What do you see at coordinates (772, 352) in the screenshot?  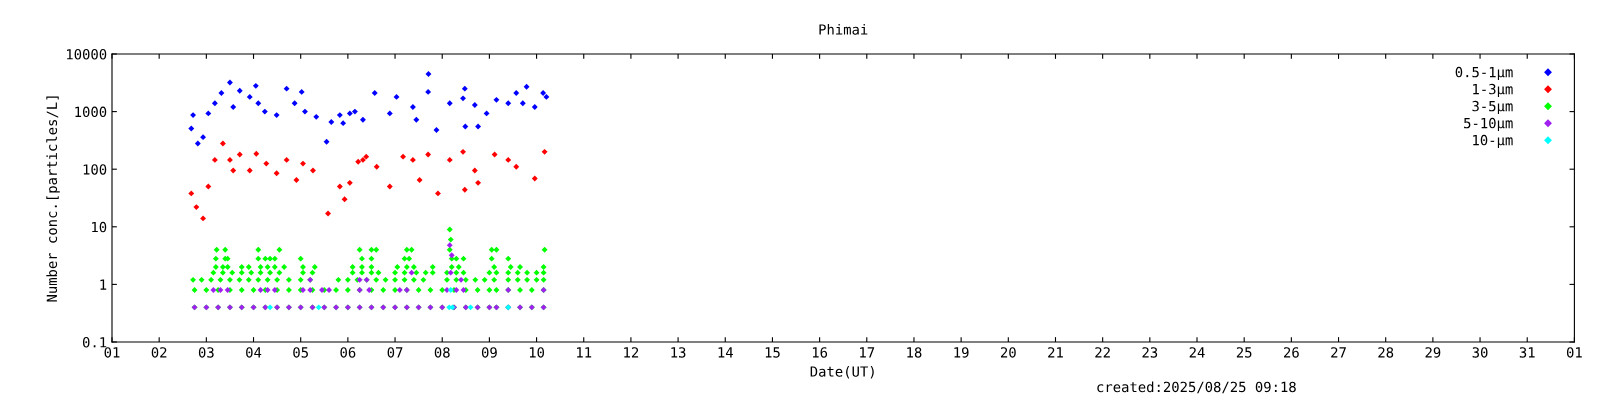 I see `x-tick-label: 15` at bounding box center [772, 352].